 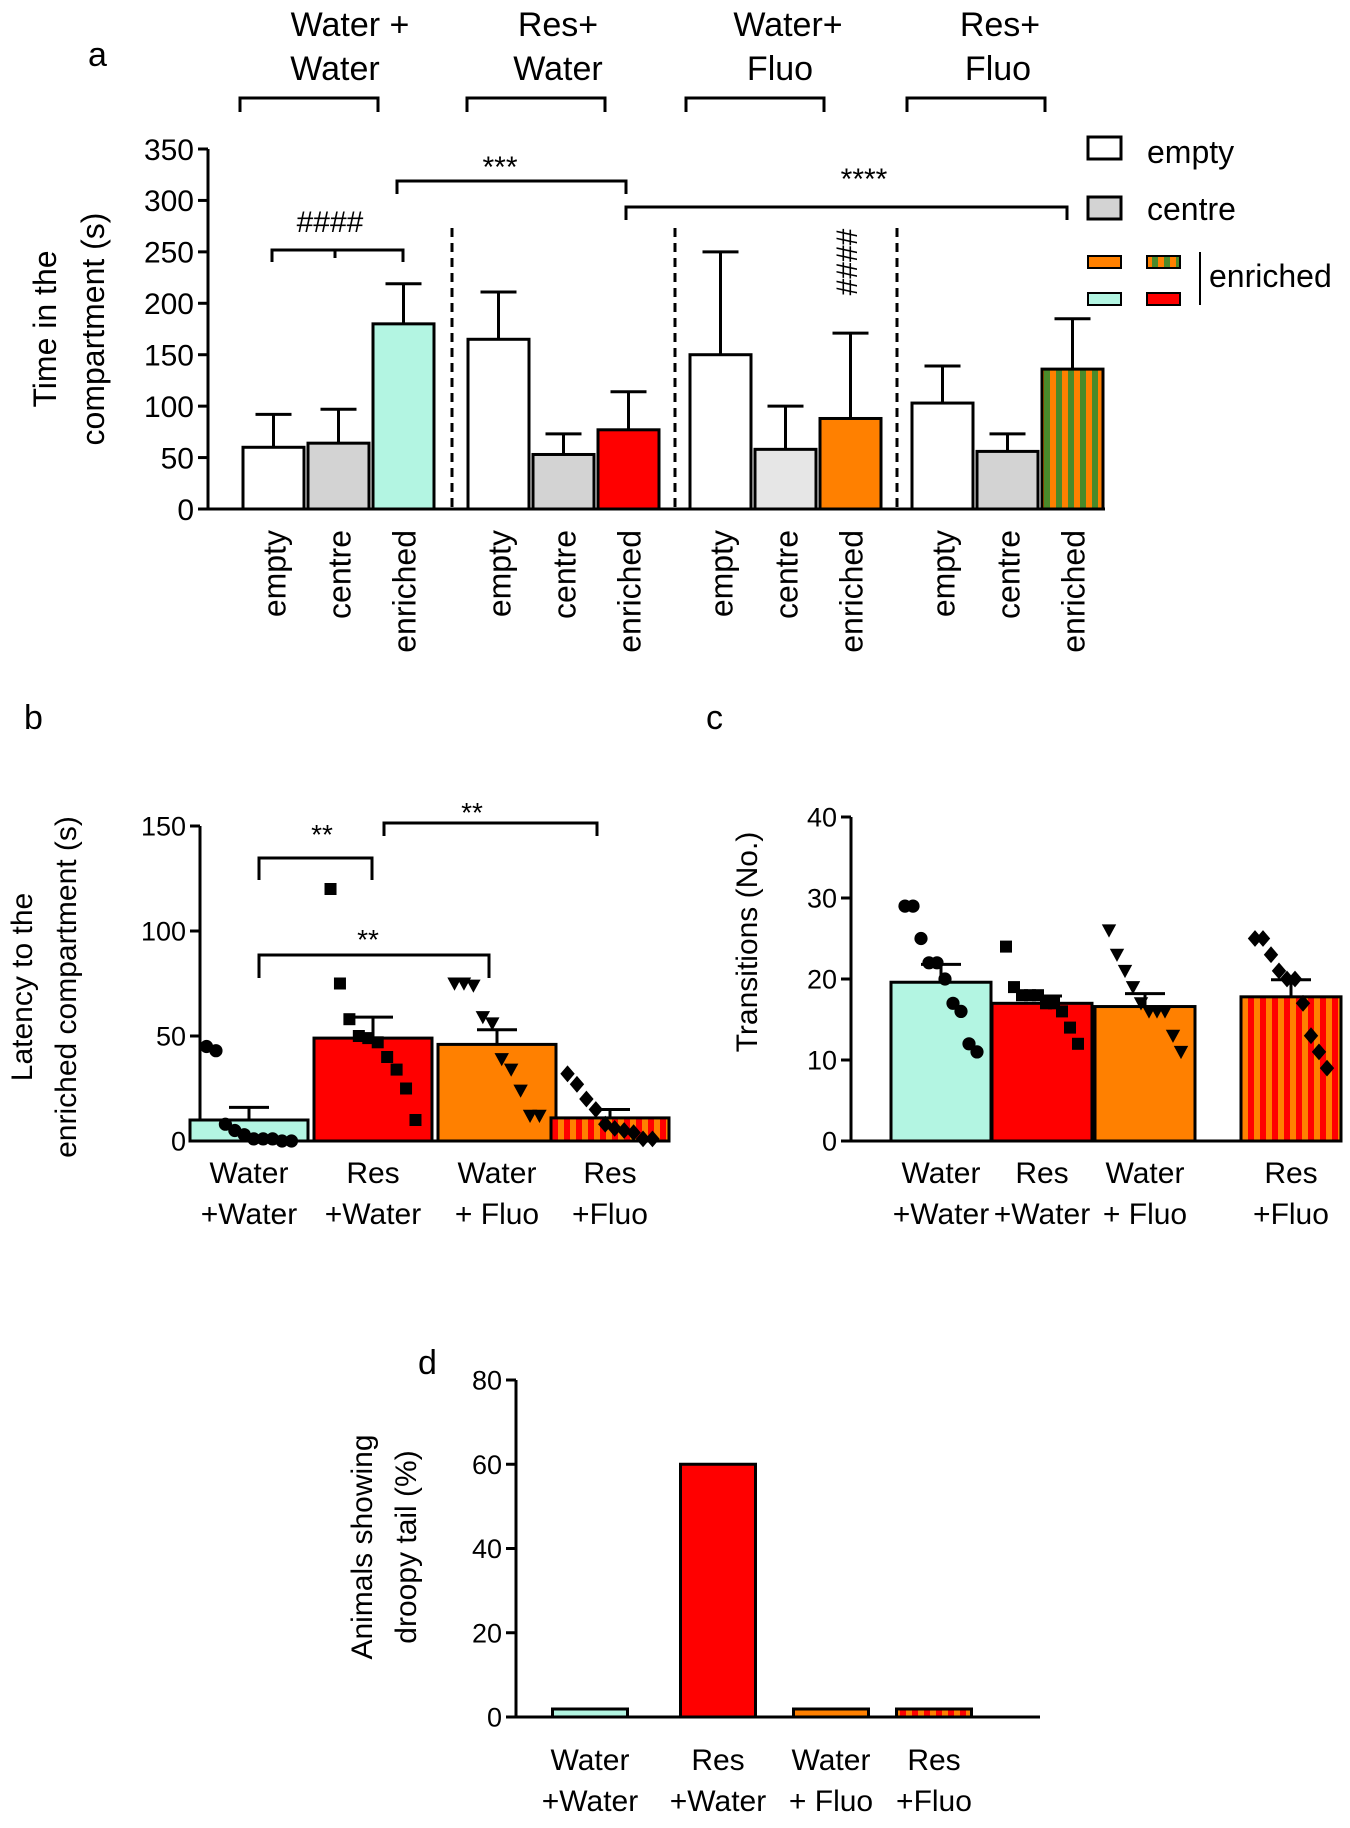 I want to click on a-y-tick-label: 250, so click(x=169, y=253).